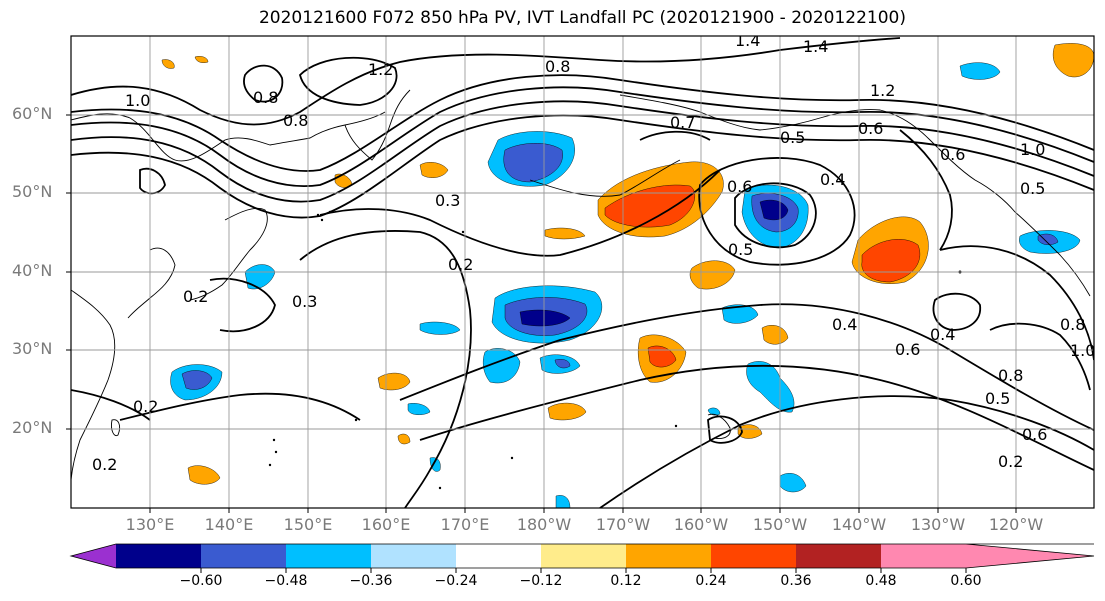 The image size is (1105, 601). Describe the element at coordinates (286, 581) in the screenshot. I see `colorbar-tick-label: −0.48` at that location.